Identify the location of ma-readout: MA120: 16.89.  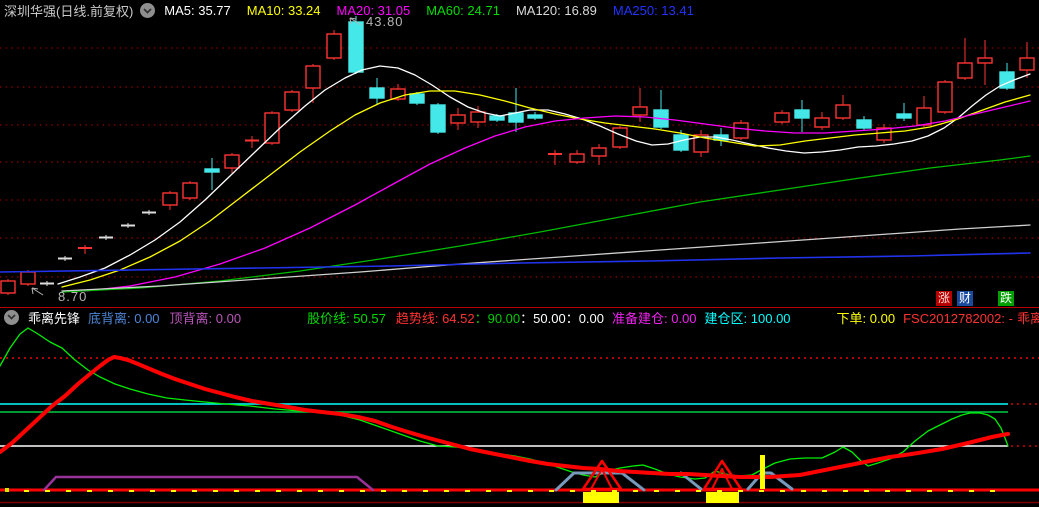
(556, 10).